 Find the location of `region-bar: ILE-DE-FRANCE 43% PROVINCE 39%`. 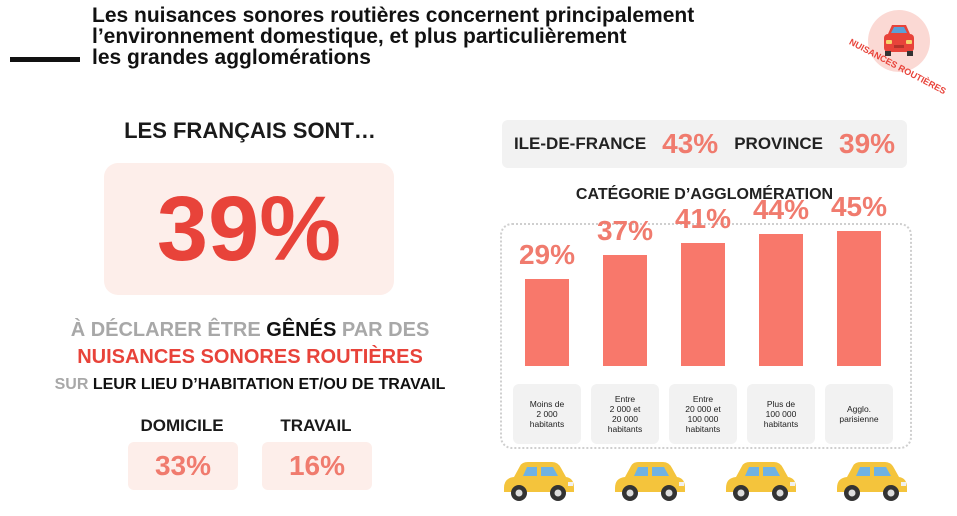

region-bar: ILE-DE-FRANCE 43% PROVINCE 39% is located at coordinates (704, 144).